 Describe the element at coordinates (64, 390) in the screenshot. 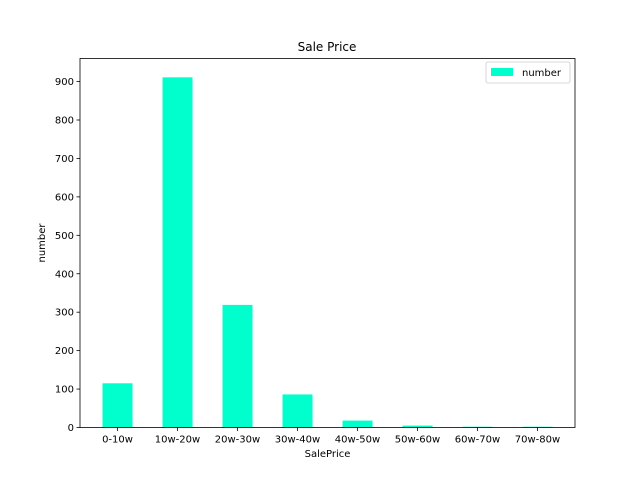

I see `y-tick-label: 100` at that location.